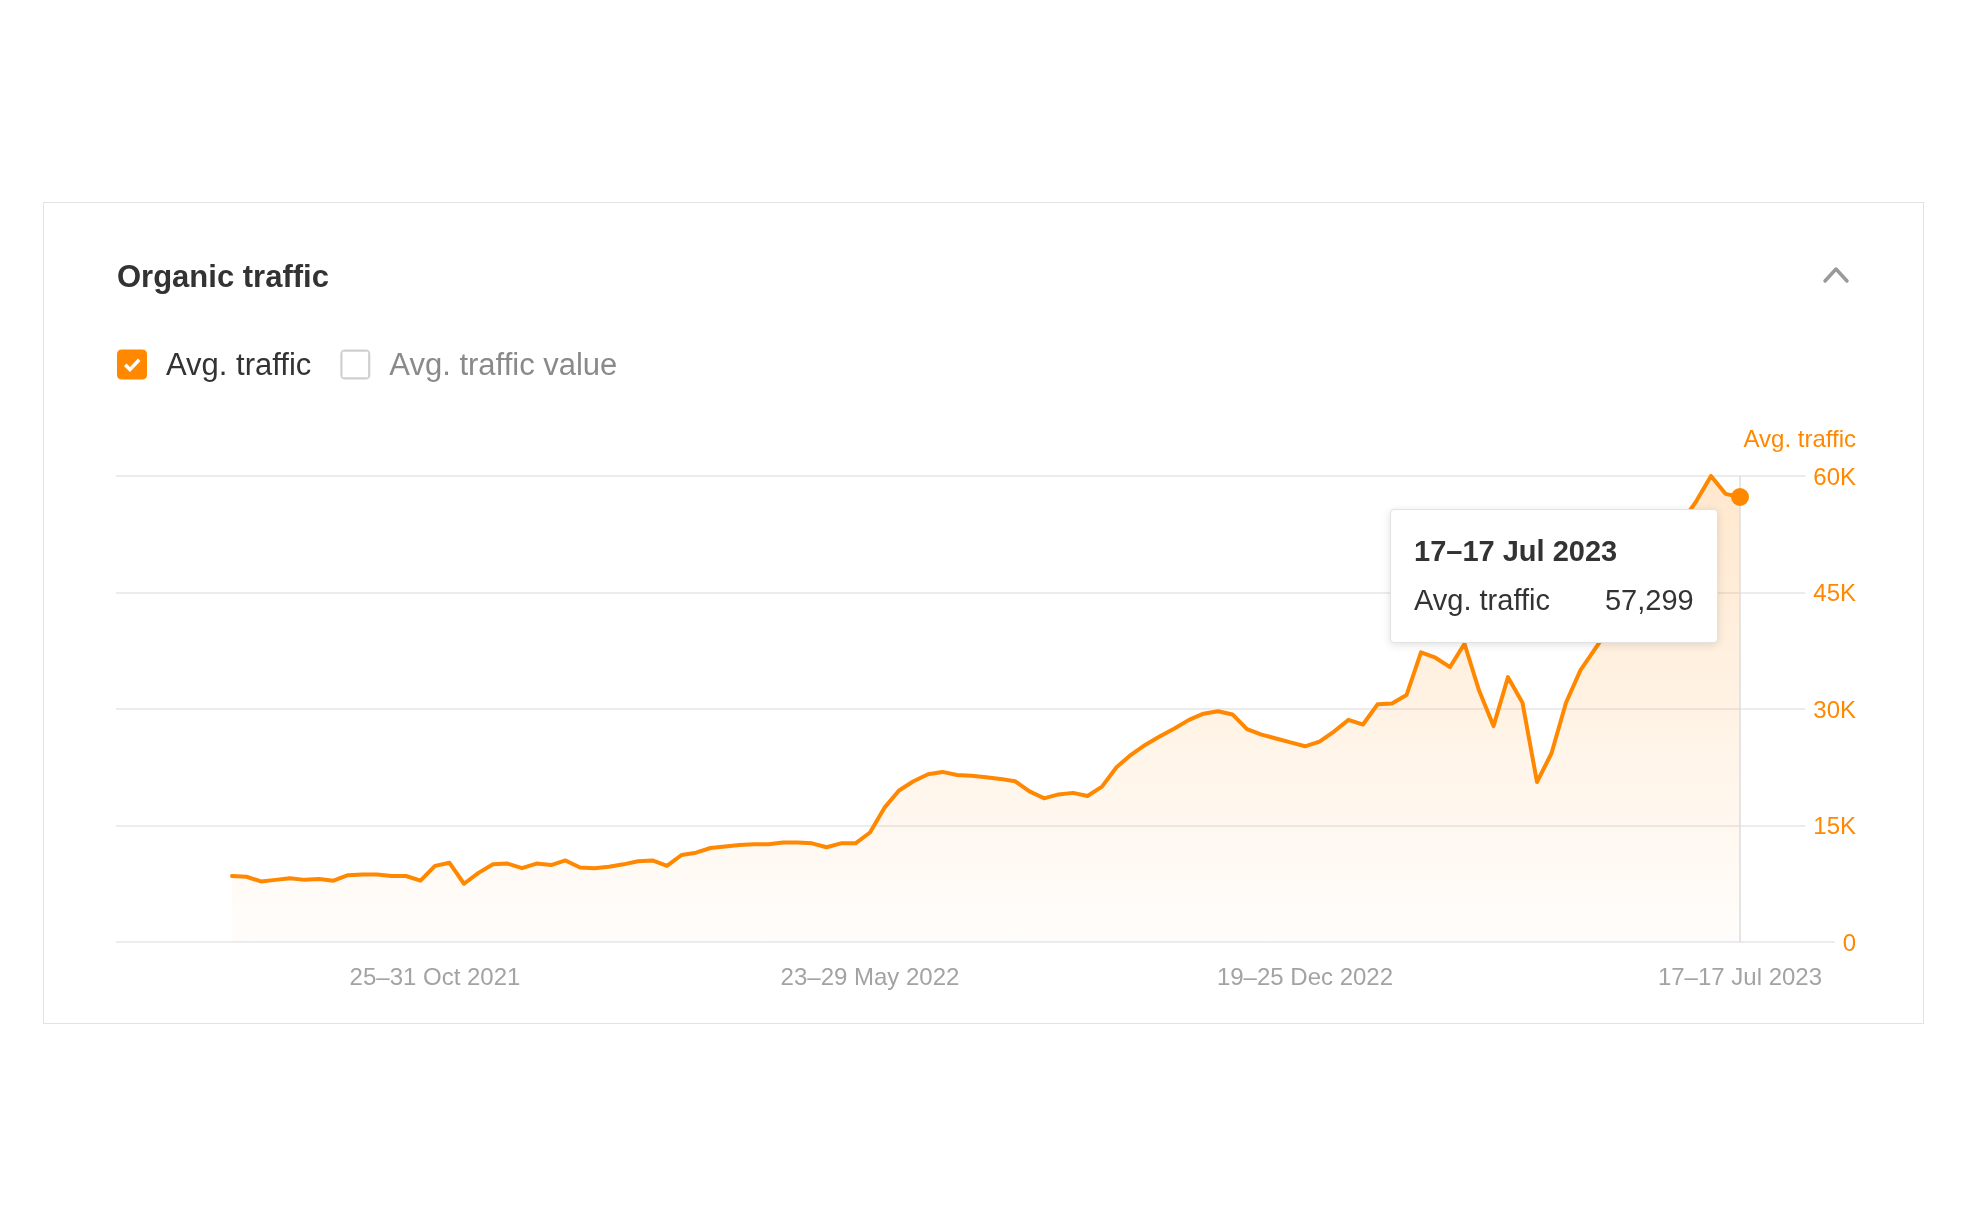  I want to click on y-axis-title: Avg. traffic, so click(1799, 438).